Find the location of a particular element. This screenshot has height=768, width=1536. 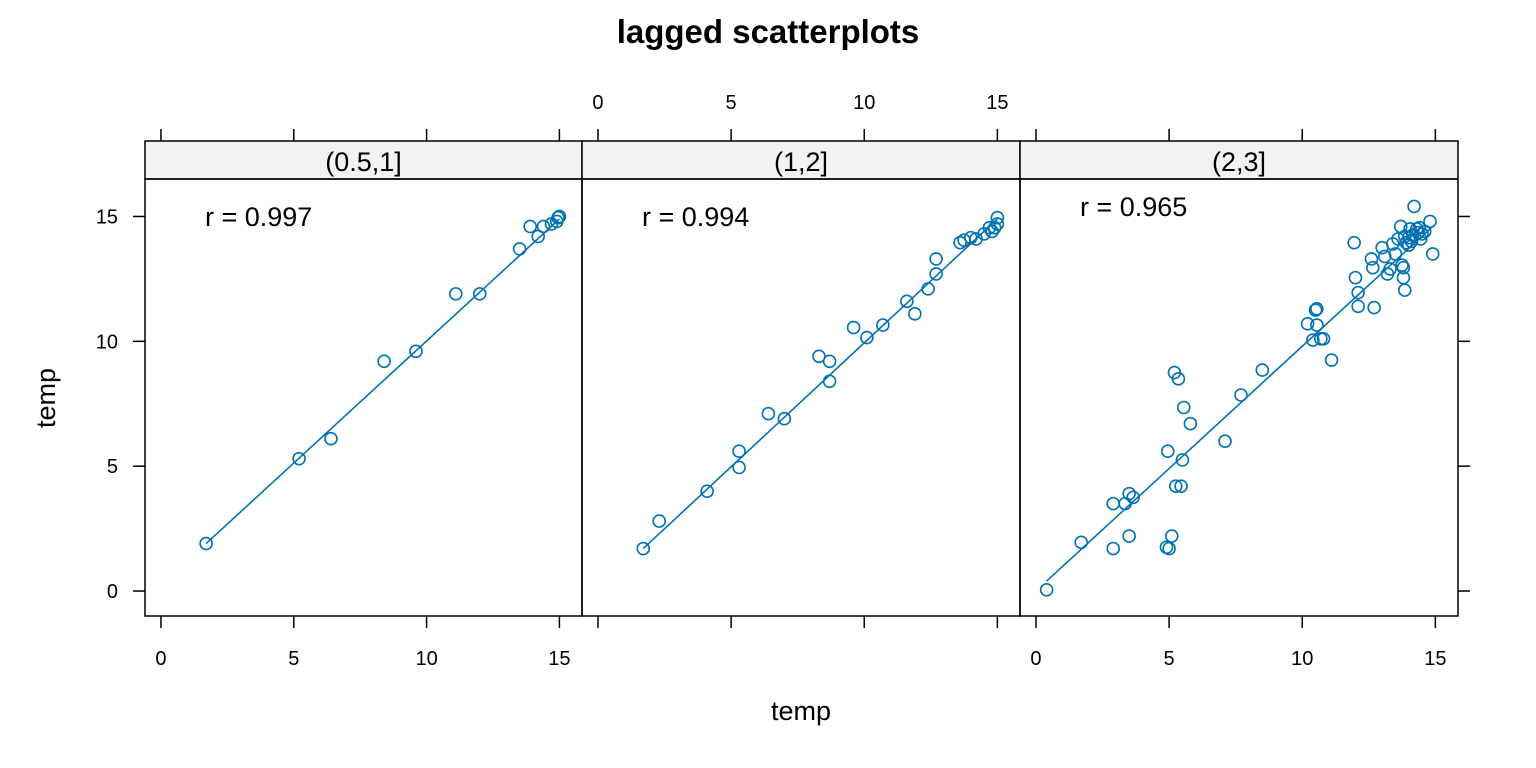

y-tick-label: 15 is located at coordinates (107, 217).